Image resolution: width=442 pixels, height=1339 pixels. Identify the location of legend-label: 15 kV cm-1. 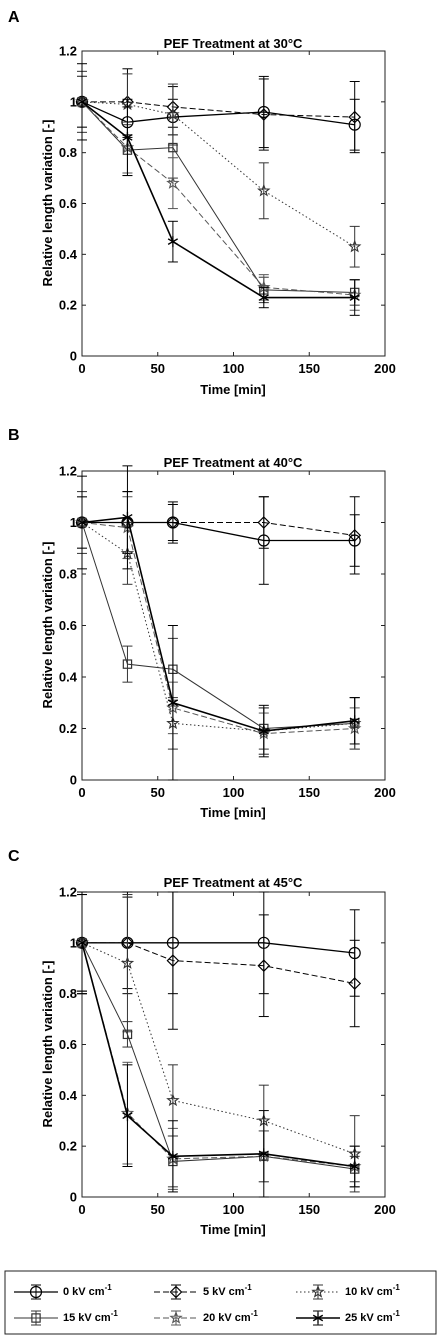
(90, 1316).